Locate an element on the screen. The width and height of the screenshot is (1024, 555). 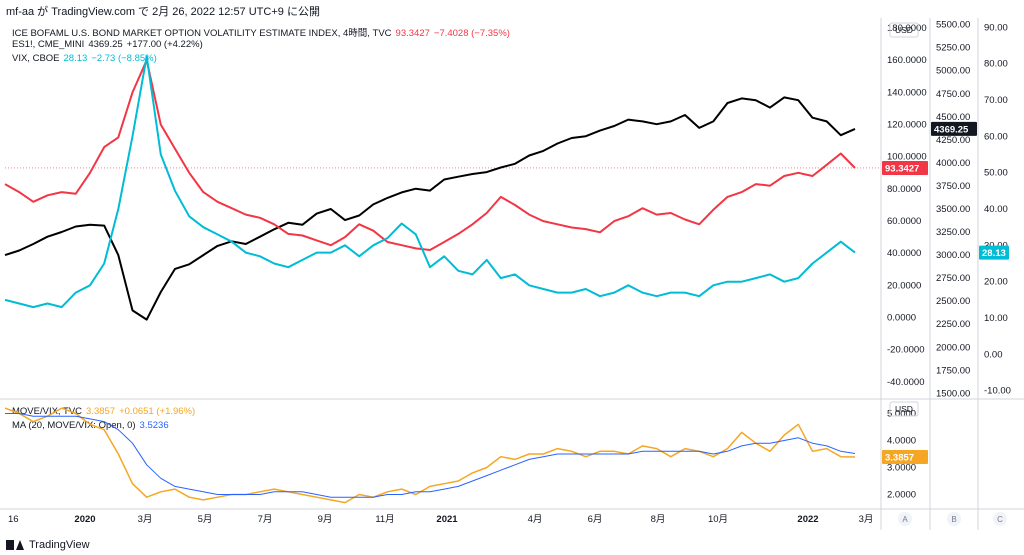
legend-series-value: 93.3427 is located at coordinates (412, 33).